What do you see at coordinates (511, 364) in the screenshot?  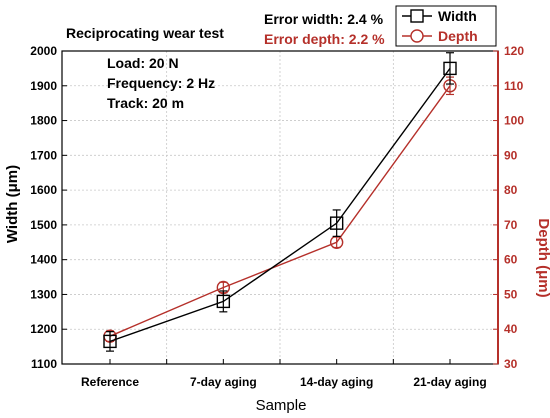 I see `y-right-tick-label: 30` at bounding box center [511, 364].